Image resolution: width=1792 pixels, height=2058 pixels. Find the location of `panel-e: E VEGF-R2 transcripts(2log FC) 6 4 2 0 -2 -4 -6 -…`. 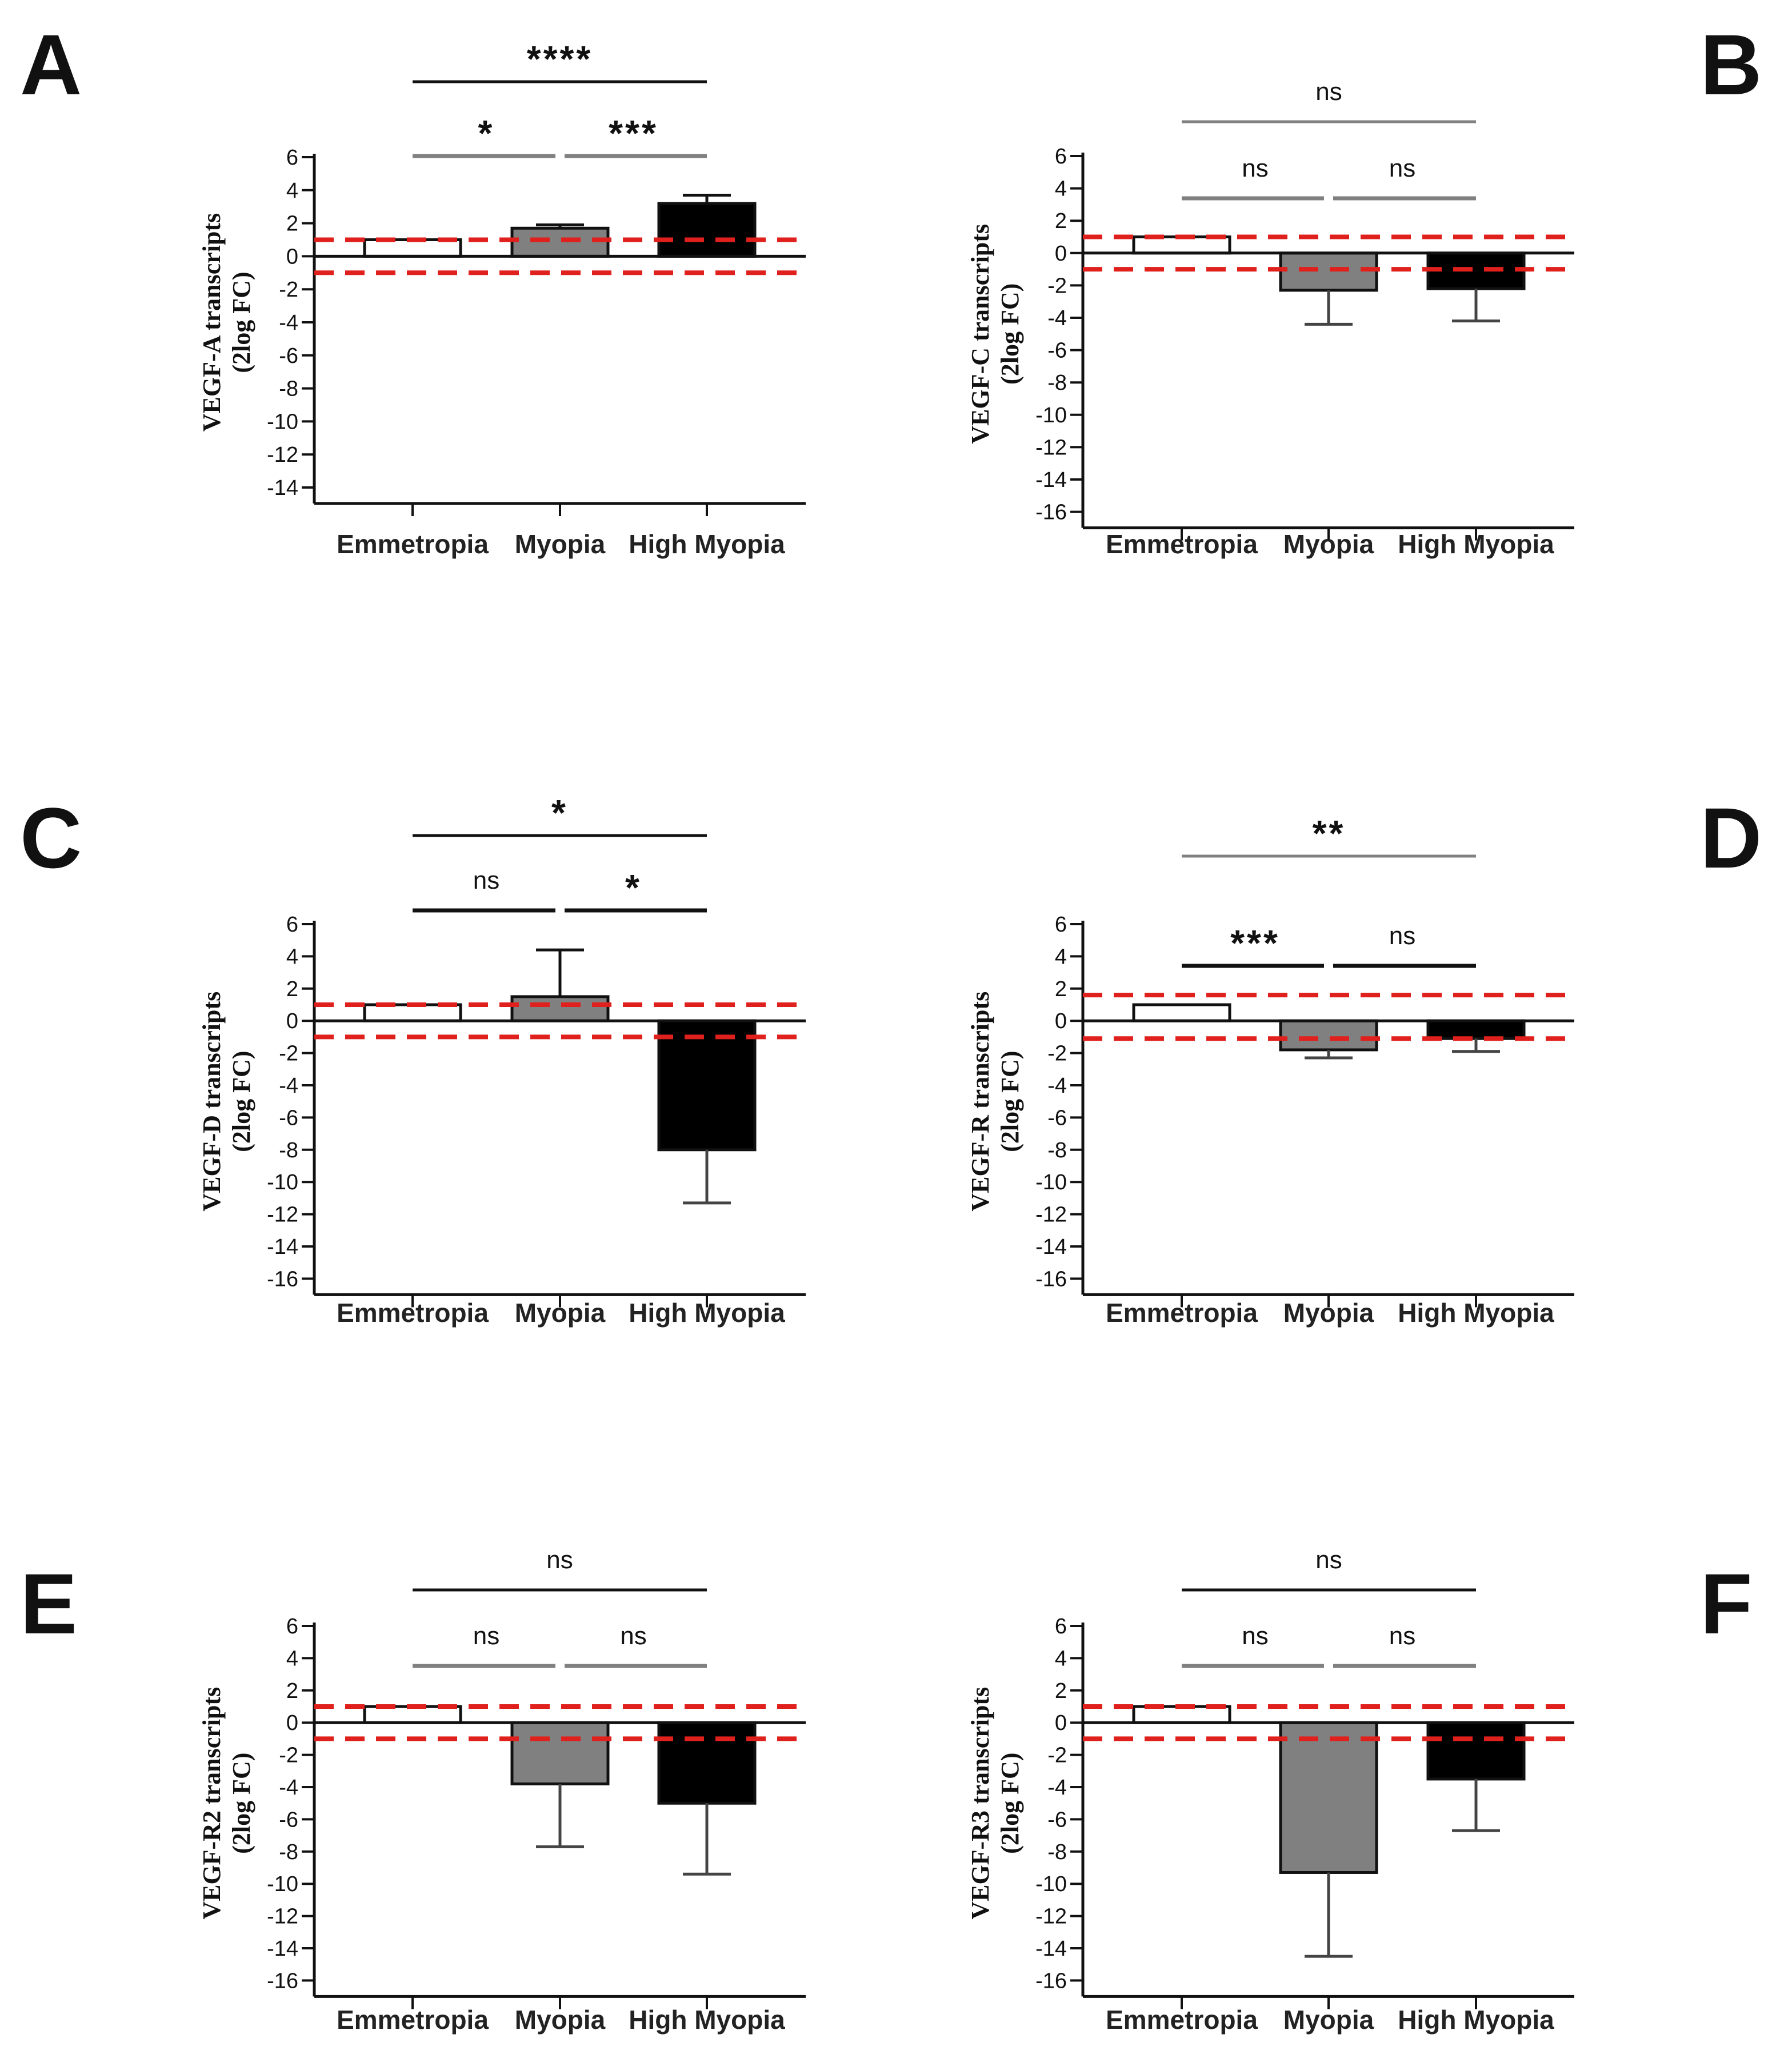

panel-e: E VEGF-R2 transcripts(2log FC) 6 4 2 0 -2 -4 -6 -… is located at coordinates (413, 1790).